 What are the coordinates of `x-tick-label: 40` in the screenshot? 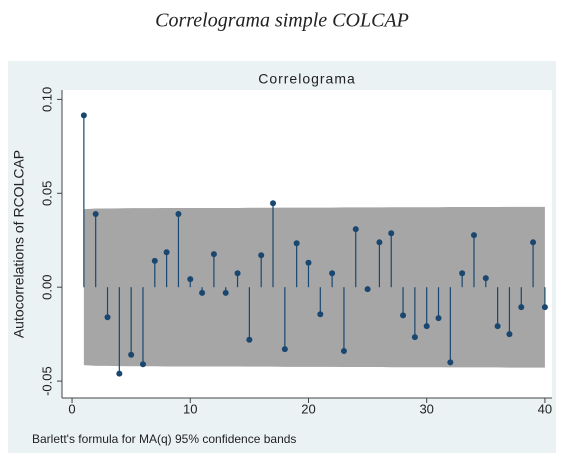 It's located at (545, 408).